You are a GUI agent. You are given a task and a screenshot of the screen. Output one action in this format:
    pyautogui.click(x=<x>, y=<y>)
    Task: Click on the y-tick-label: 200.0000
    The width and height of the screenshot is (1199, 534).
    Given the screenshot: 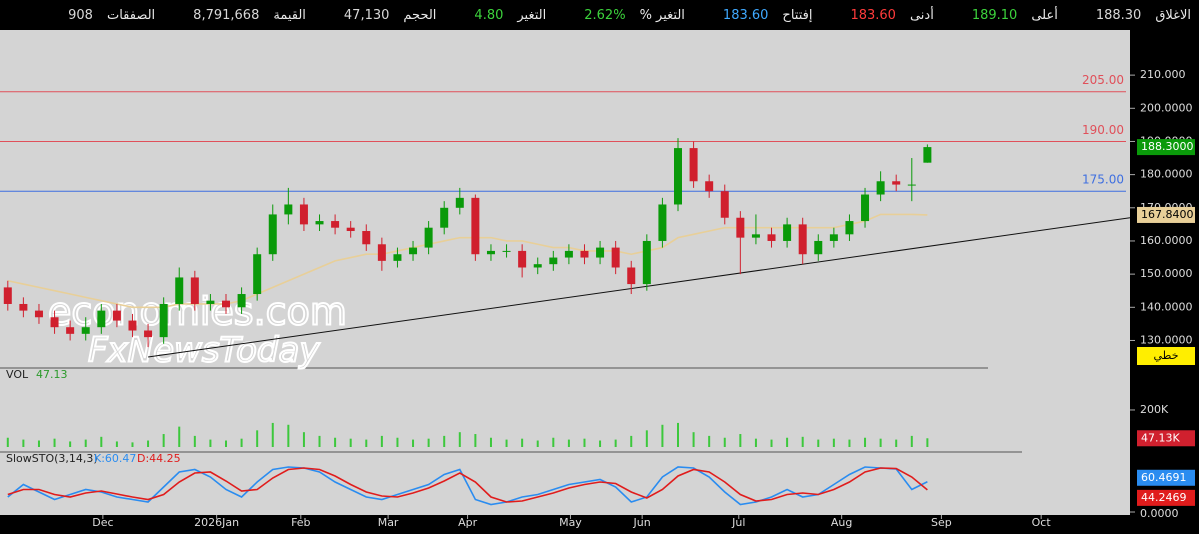 What is the action you would take?
    pyautogui.click(x=1166, y=107)
    